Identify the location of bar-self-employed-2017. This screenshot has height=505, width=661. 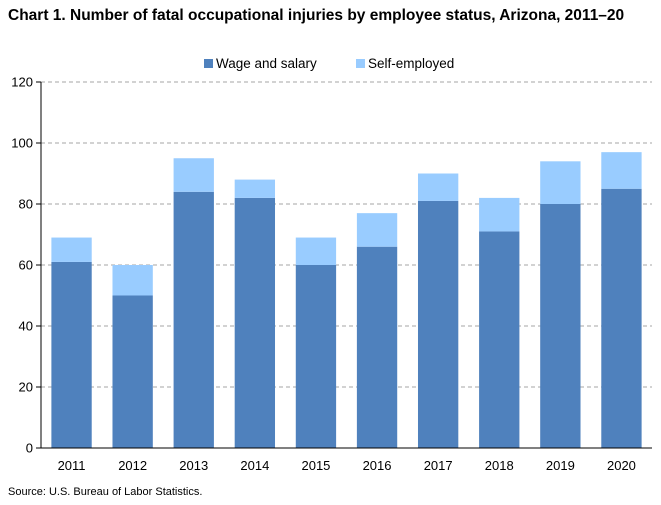
(438, 187).